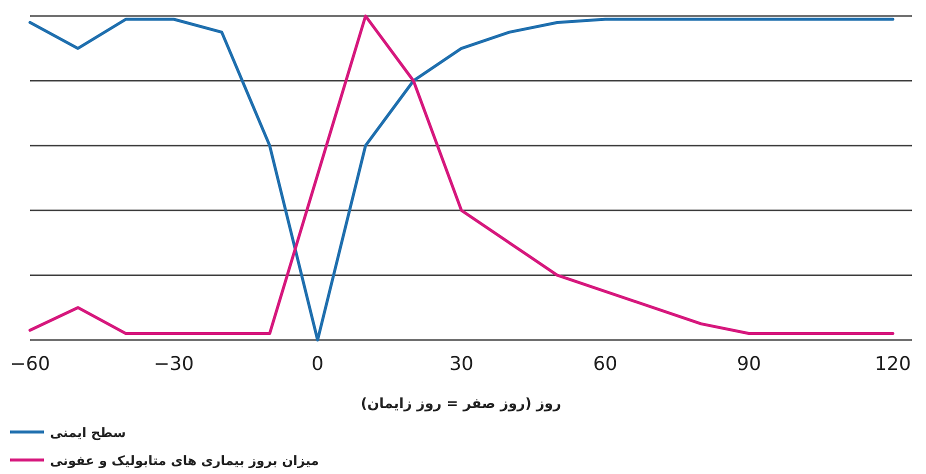 The height and width of the screenshot is (474, 926). What do you see at coordinates (88, 433) in the screenshot?
I see `legend-label: سطح ایمنی` at bounding box center [88, 433].